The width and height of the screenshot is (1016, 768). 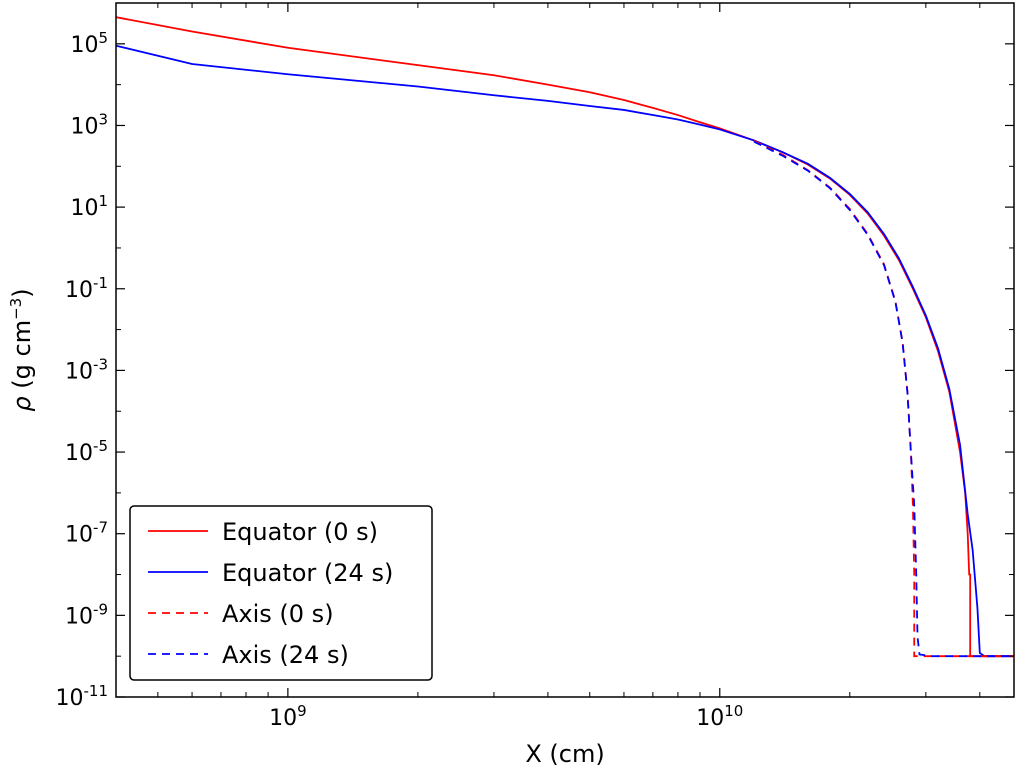 What do you see at coordinates (86, 369) in the screenshot?
I see `y-tick-label-5: 10⁻³` at bounding box center [86, 369].